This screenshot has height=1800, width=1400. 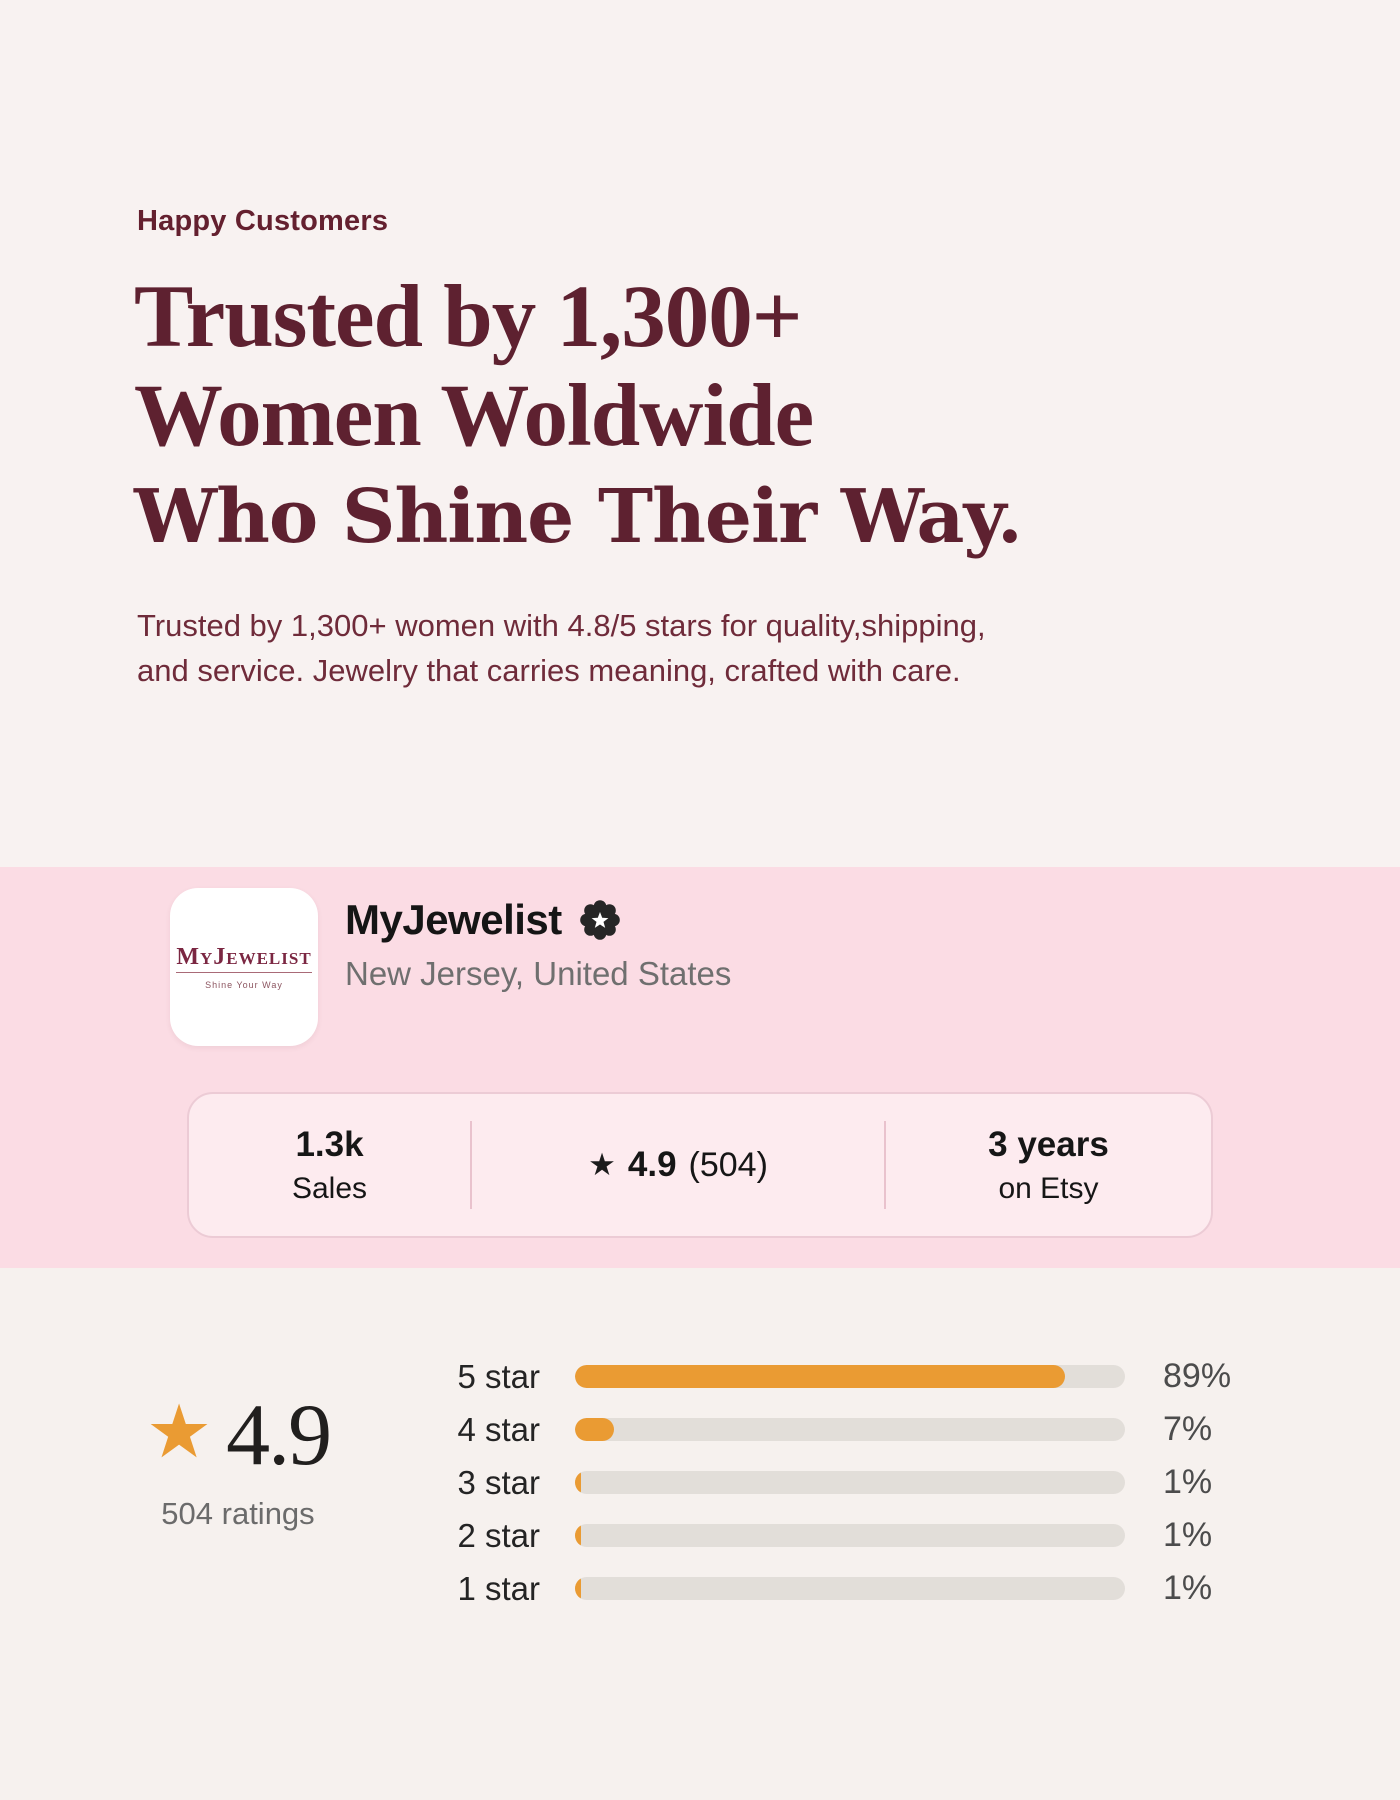 What do you see at coordinates (244, 984) in the screenshot?
I see `shop-logo-tagline: Shine Your Way` at bounding box center [244, 984].